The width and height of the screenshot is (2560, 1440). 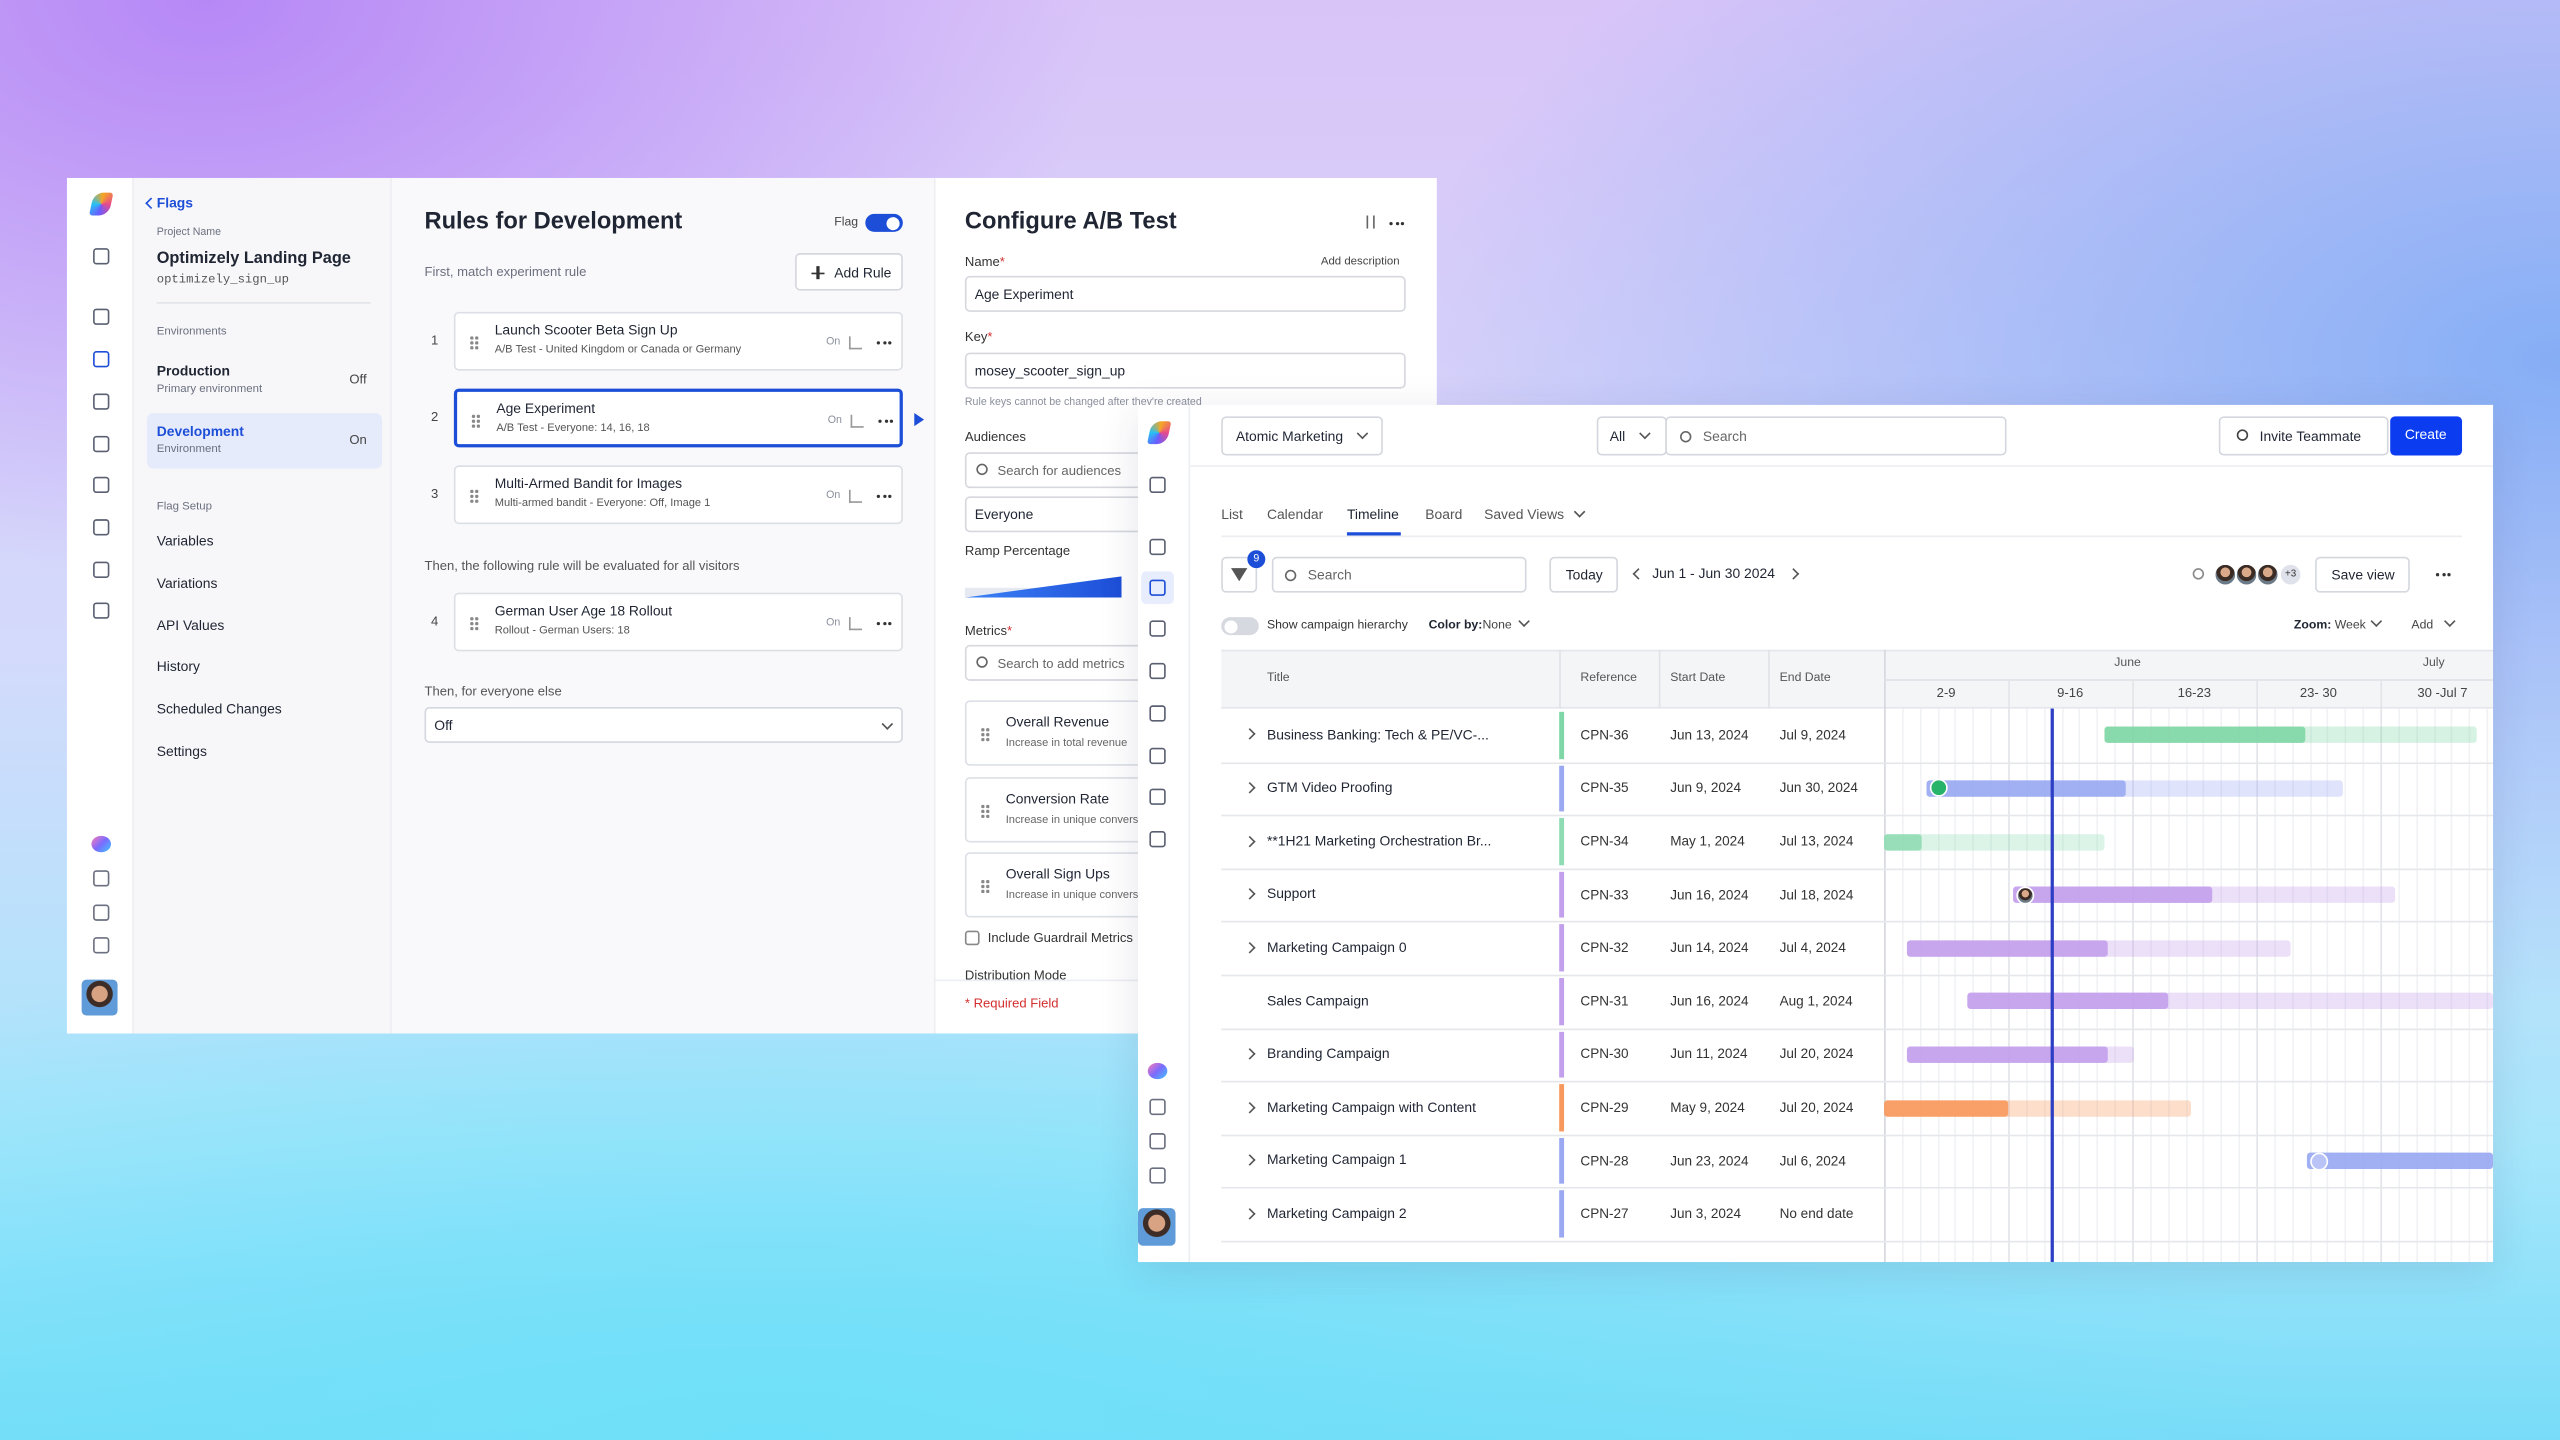 I want to click on save-view-button: Save view, so click(x=2362, y=574).